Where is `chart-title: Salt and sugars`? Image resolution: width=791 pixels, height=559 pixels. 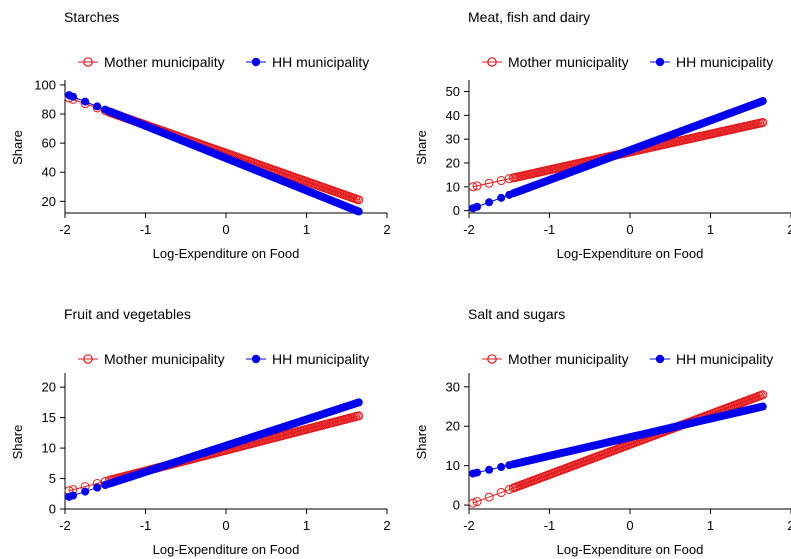 chart-title: Salt and sugars is located at coordinates (516, 314).